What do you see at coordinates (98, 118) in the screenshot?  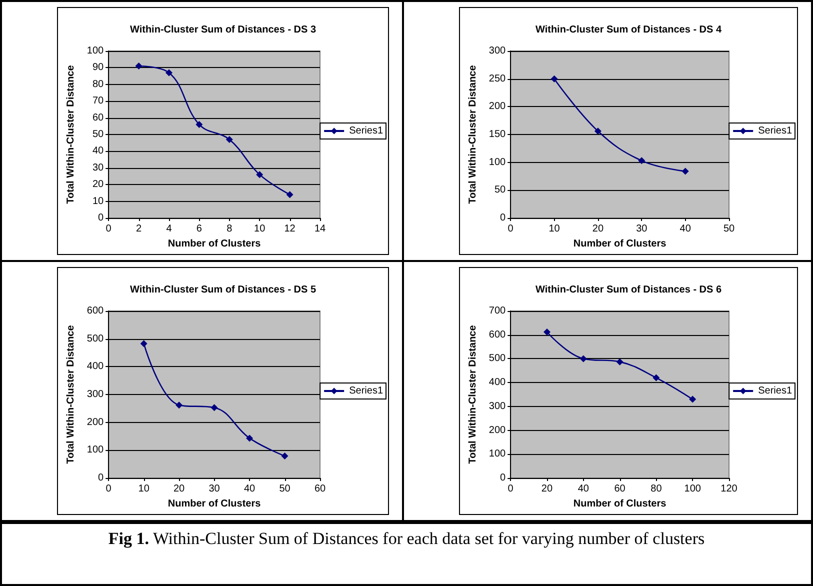 I see `y-tick-label: 60` at bounding box center [98, 118].